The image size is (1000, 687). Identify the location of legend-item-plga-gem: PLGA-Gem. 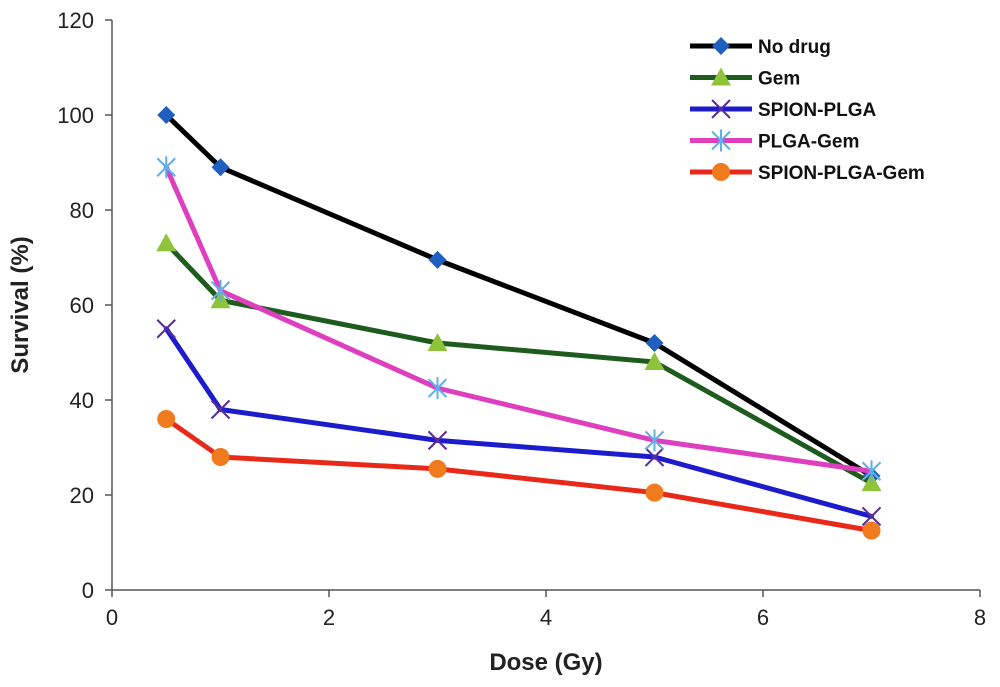
(774, 141).